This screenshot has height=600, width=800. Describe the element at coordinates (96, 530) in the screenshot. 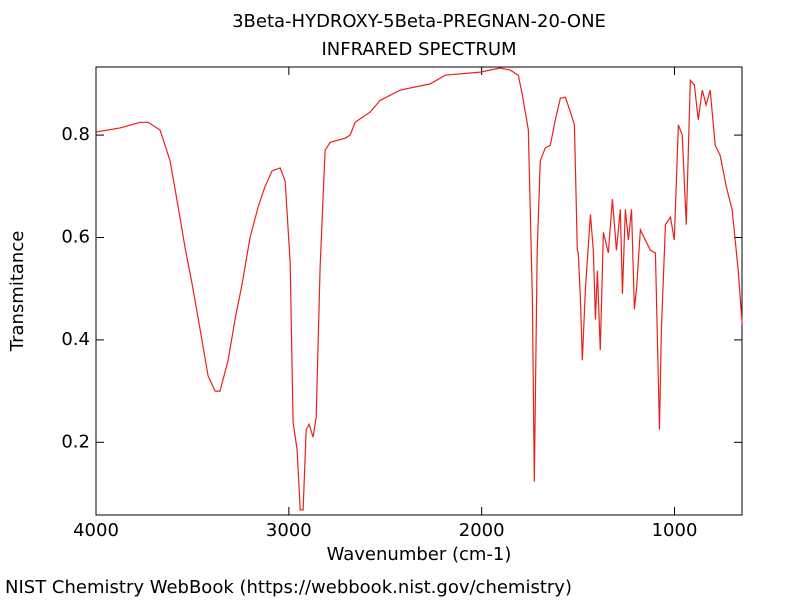

I see `x-tick-label: 4000` at that location.